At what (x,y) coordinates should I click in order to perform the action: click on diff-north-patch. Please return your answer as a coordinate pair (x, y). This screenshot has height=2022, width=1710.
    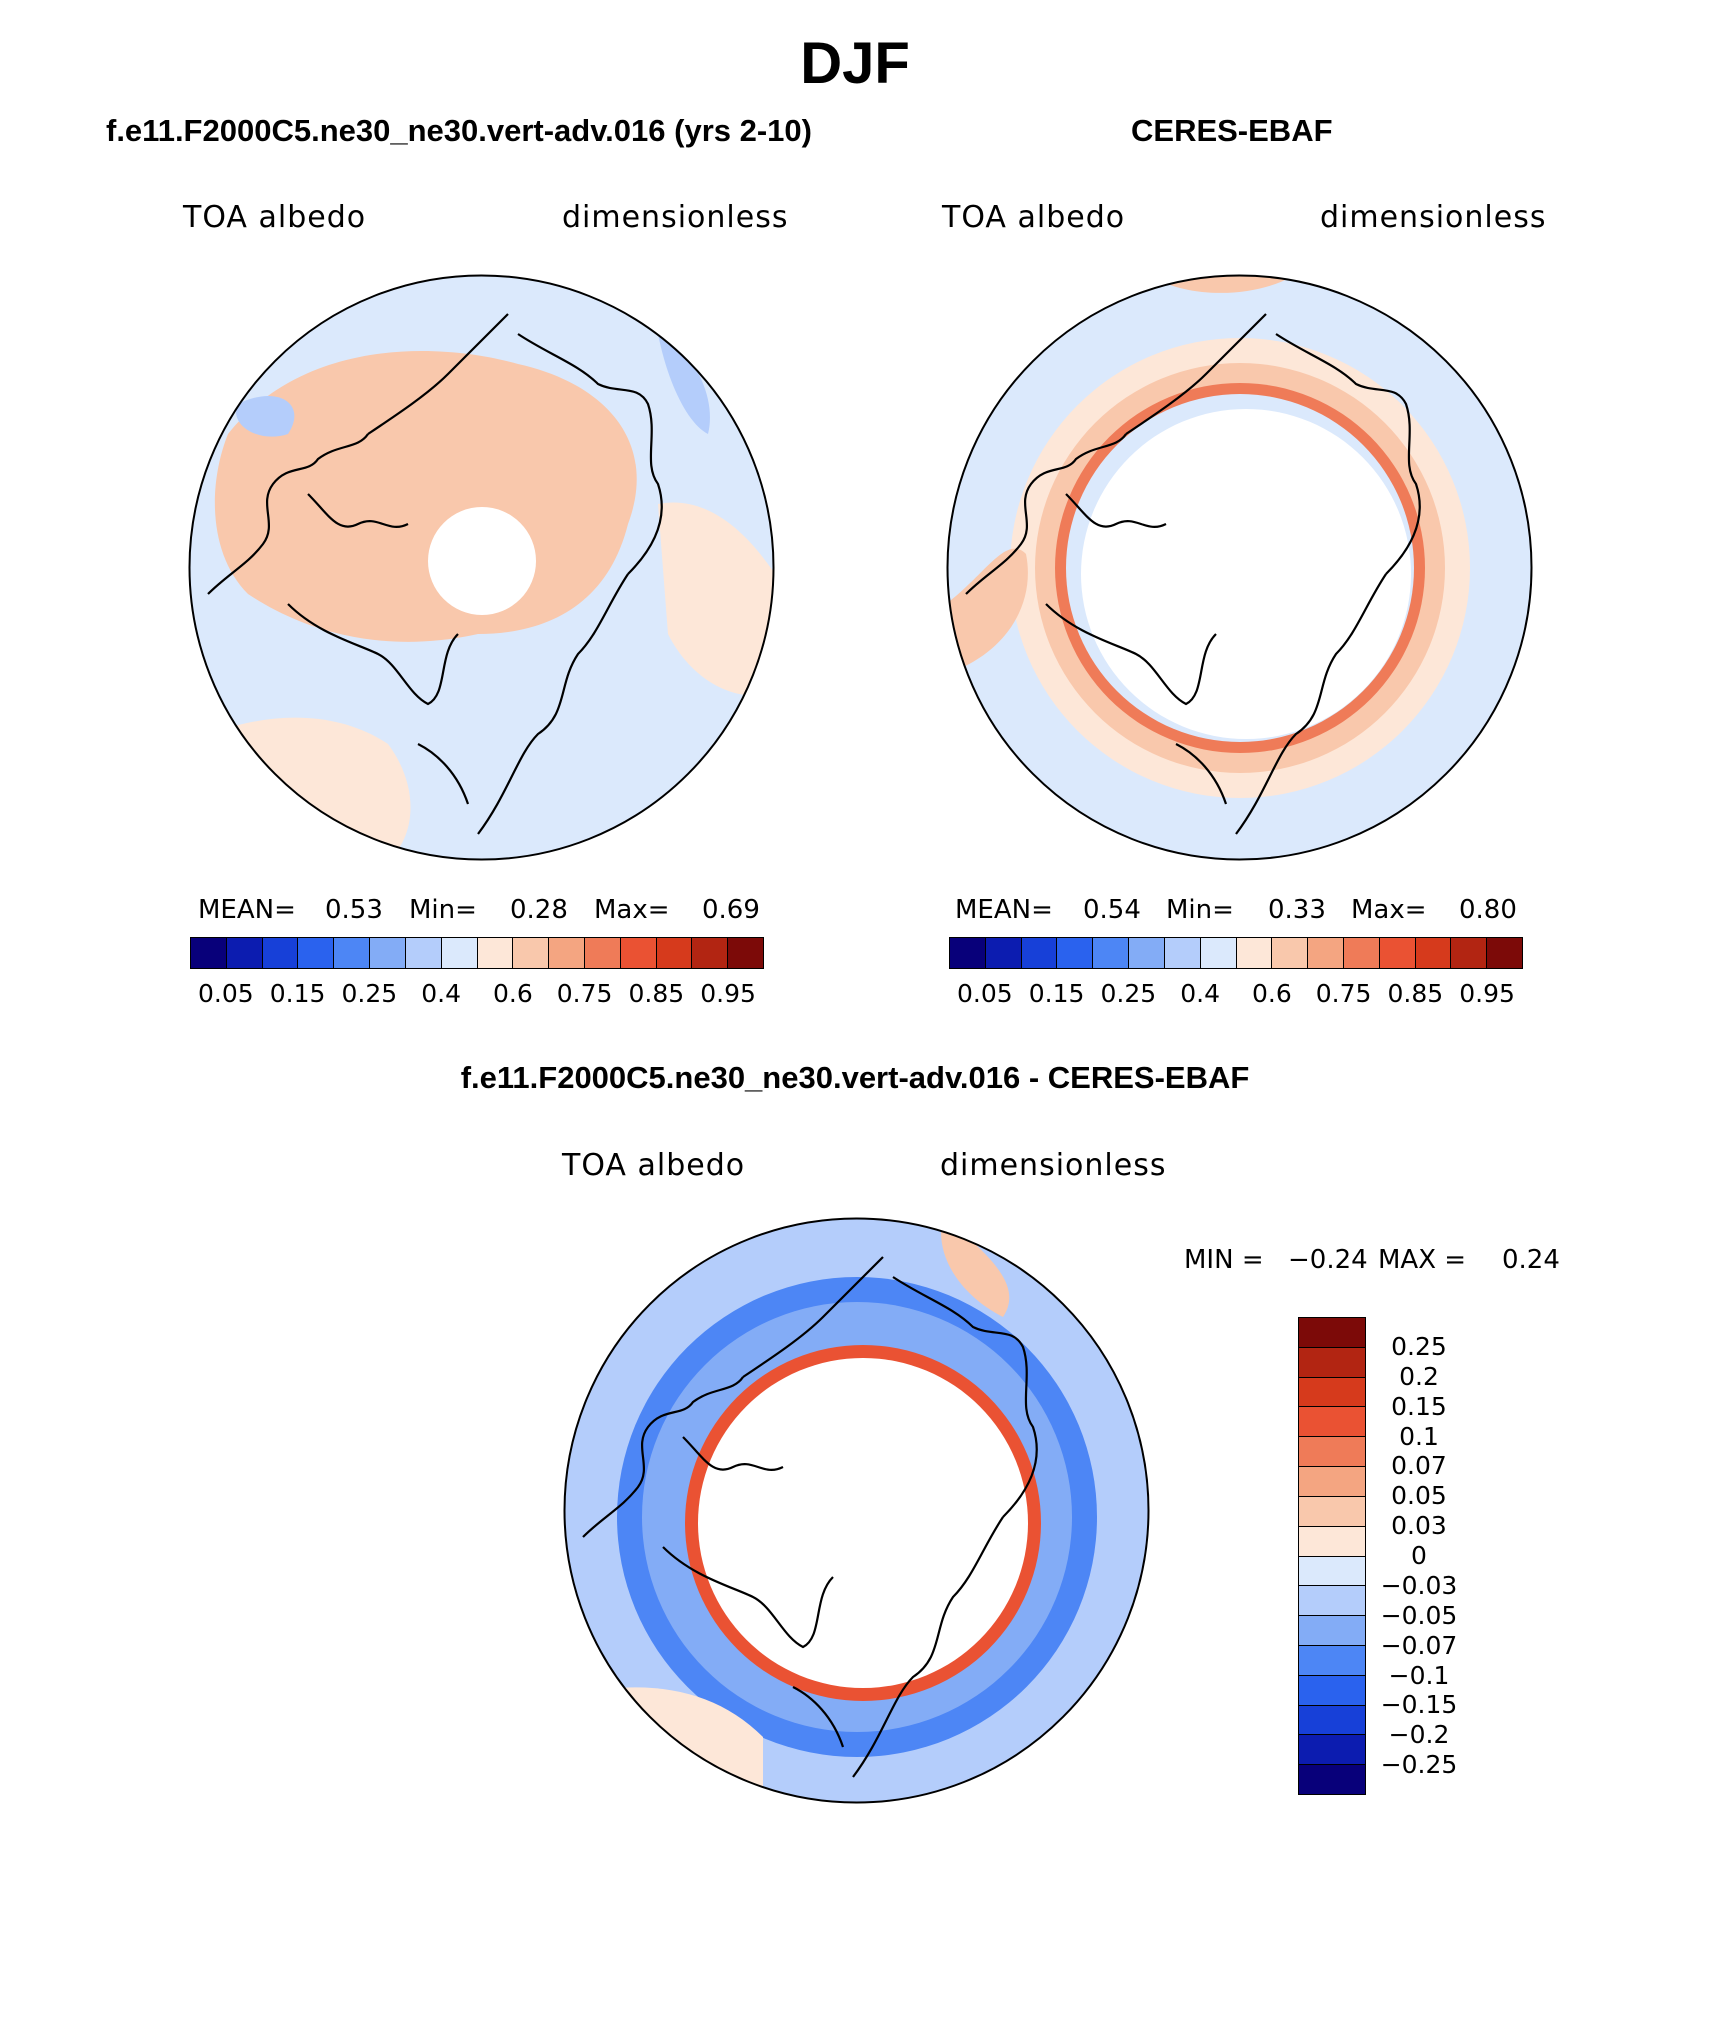
    Looking at the image, I should click on (975, 1267).